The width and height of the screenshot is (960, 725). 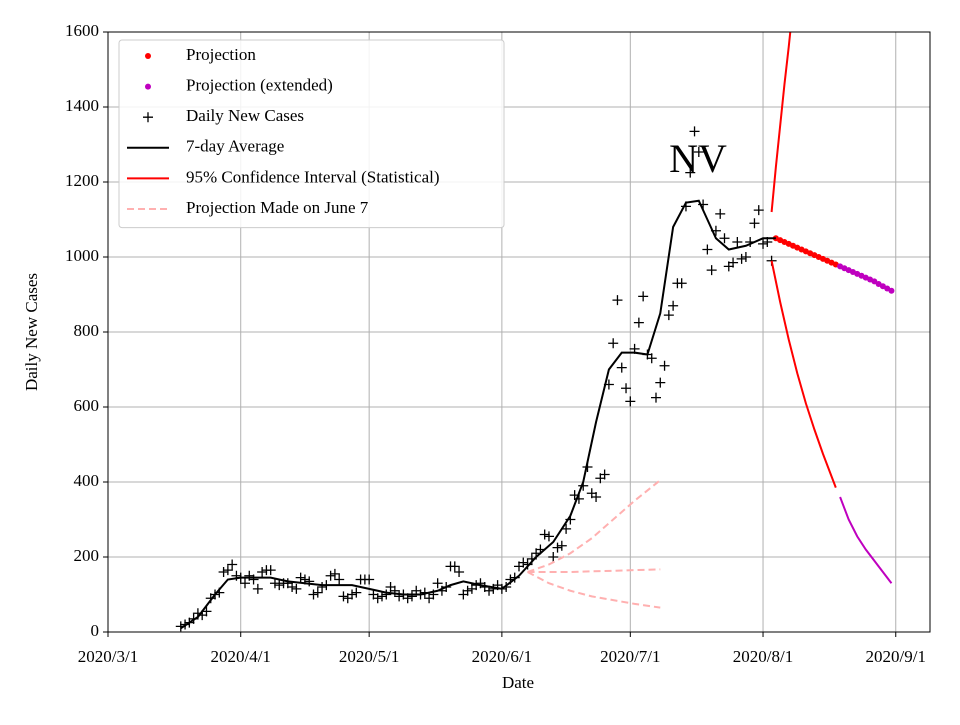 I want to click on x-tick-label: 2020/5/1, so click(x=369, y=656).